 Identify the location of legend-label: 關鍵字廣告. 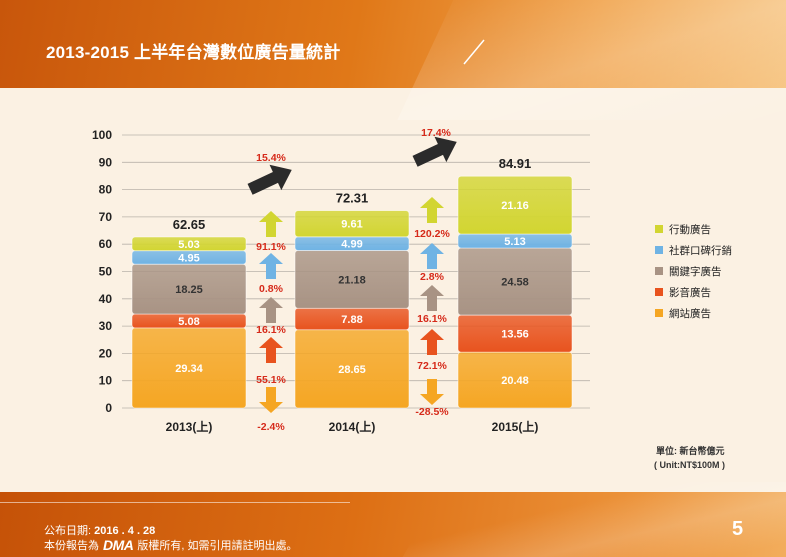
(695, 271).